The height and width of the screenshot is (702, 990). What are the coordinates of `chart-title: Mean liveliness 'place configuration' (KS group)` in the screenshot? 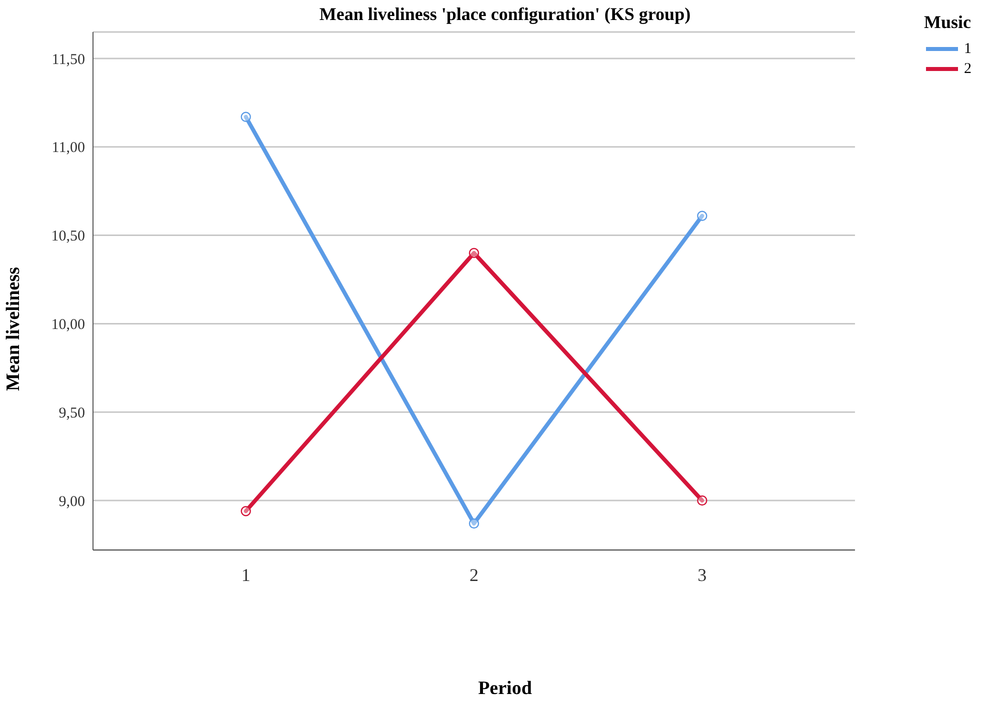 It's located at (505, 14).